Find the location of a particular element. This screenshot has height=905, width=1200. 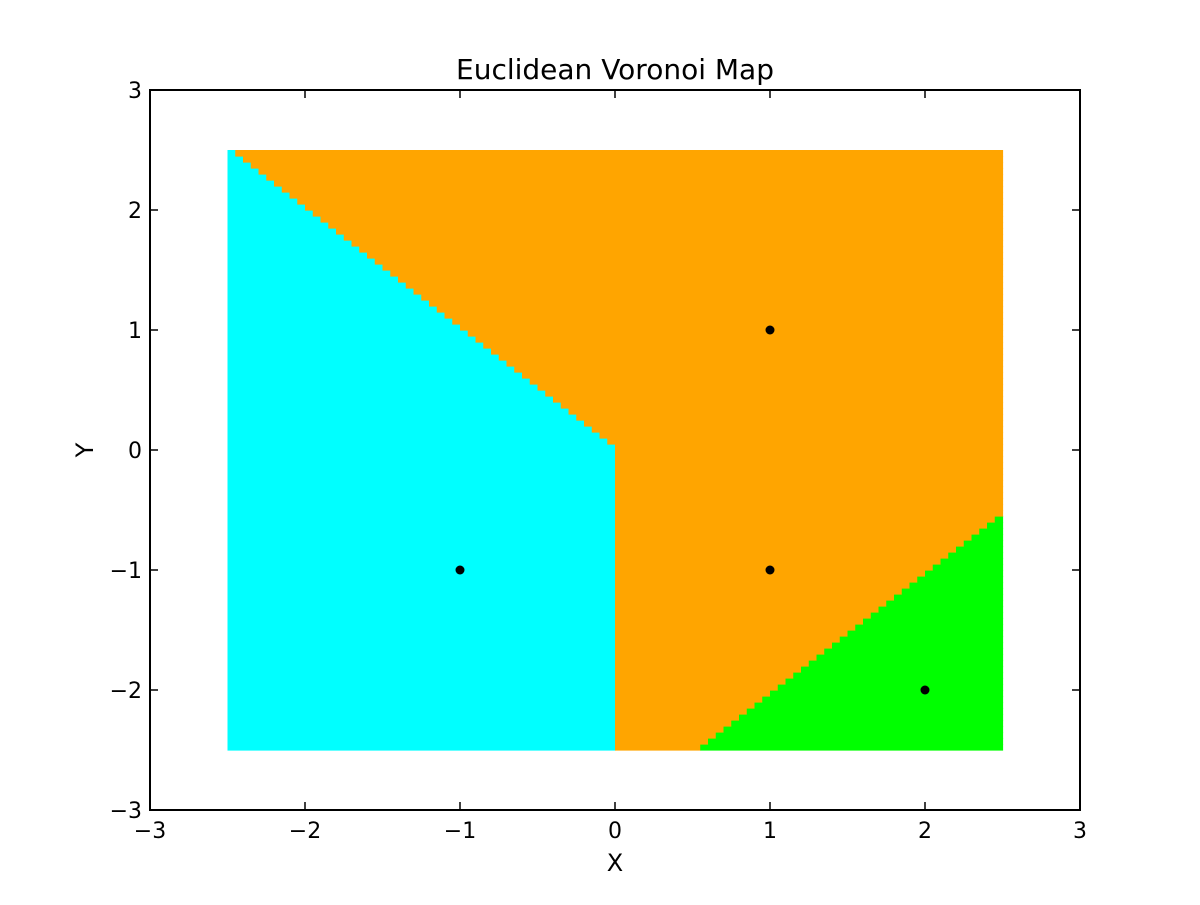

x-tick-label: −3 is located at coordinates (150, 831).